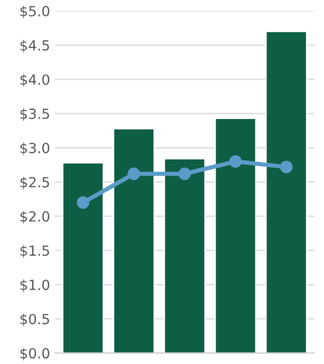  Describe the element at coordinates (35, 114) in the screenshot. I see `y-tick-label: $3.5` at that location.